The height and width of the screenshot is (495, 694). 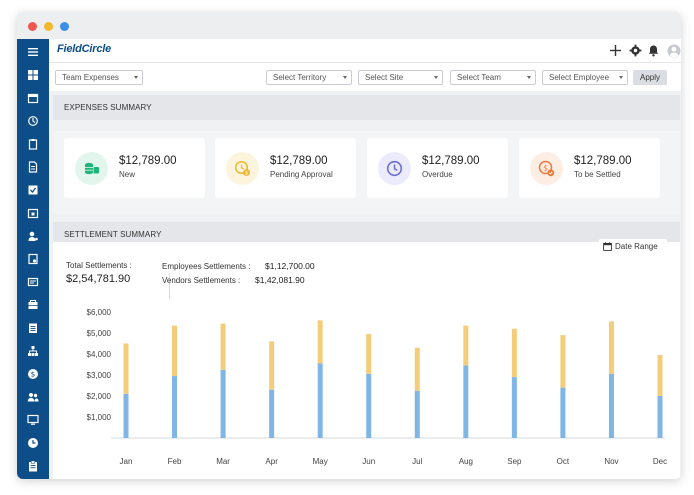 I want to click on total-settlements-label: Total Settlements :, so click(x=99, y=265).